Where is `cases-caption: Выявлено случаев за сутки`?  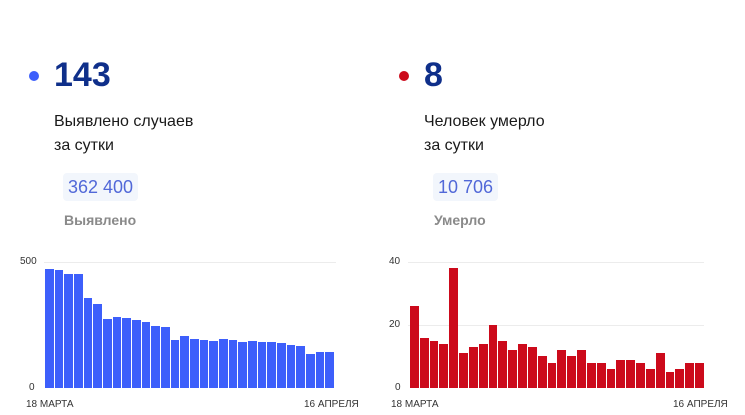 cases-caption: Выявлено случаев за сутки is located at coordinates (123, 134).